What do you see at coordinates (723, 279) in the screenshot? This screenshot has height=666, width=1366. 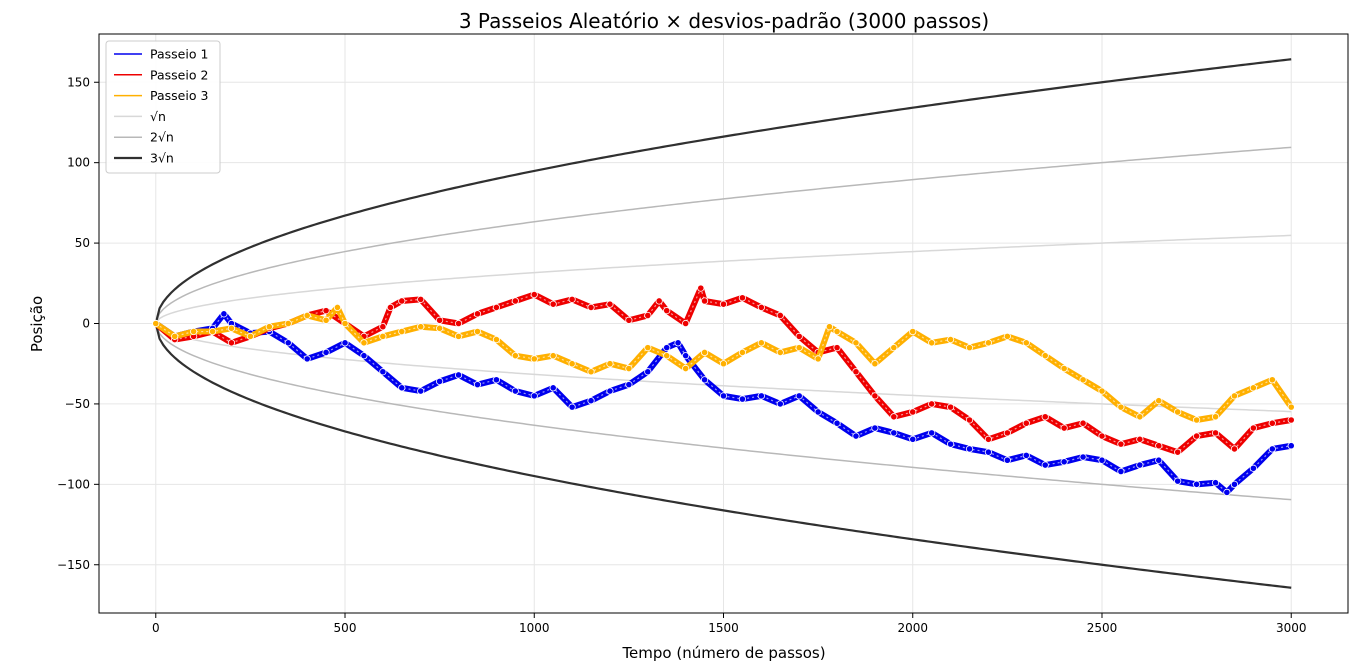 I see `envelope-1sqrt-n-upper` at bounding box center [723, 279].